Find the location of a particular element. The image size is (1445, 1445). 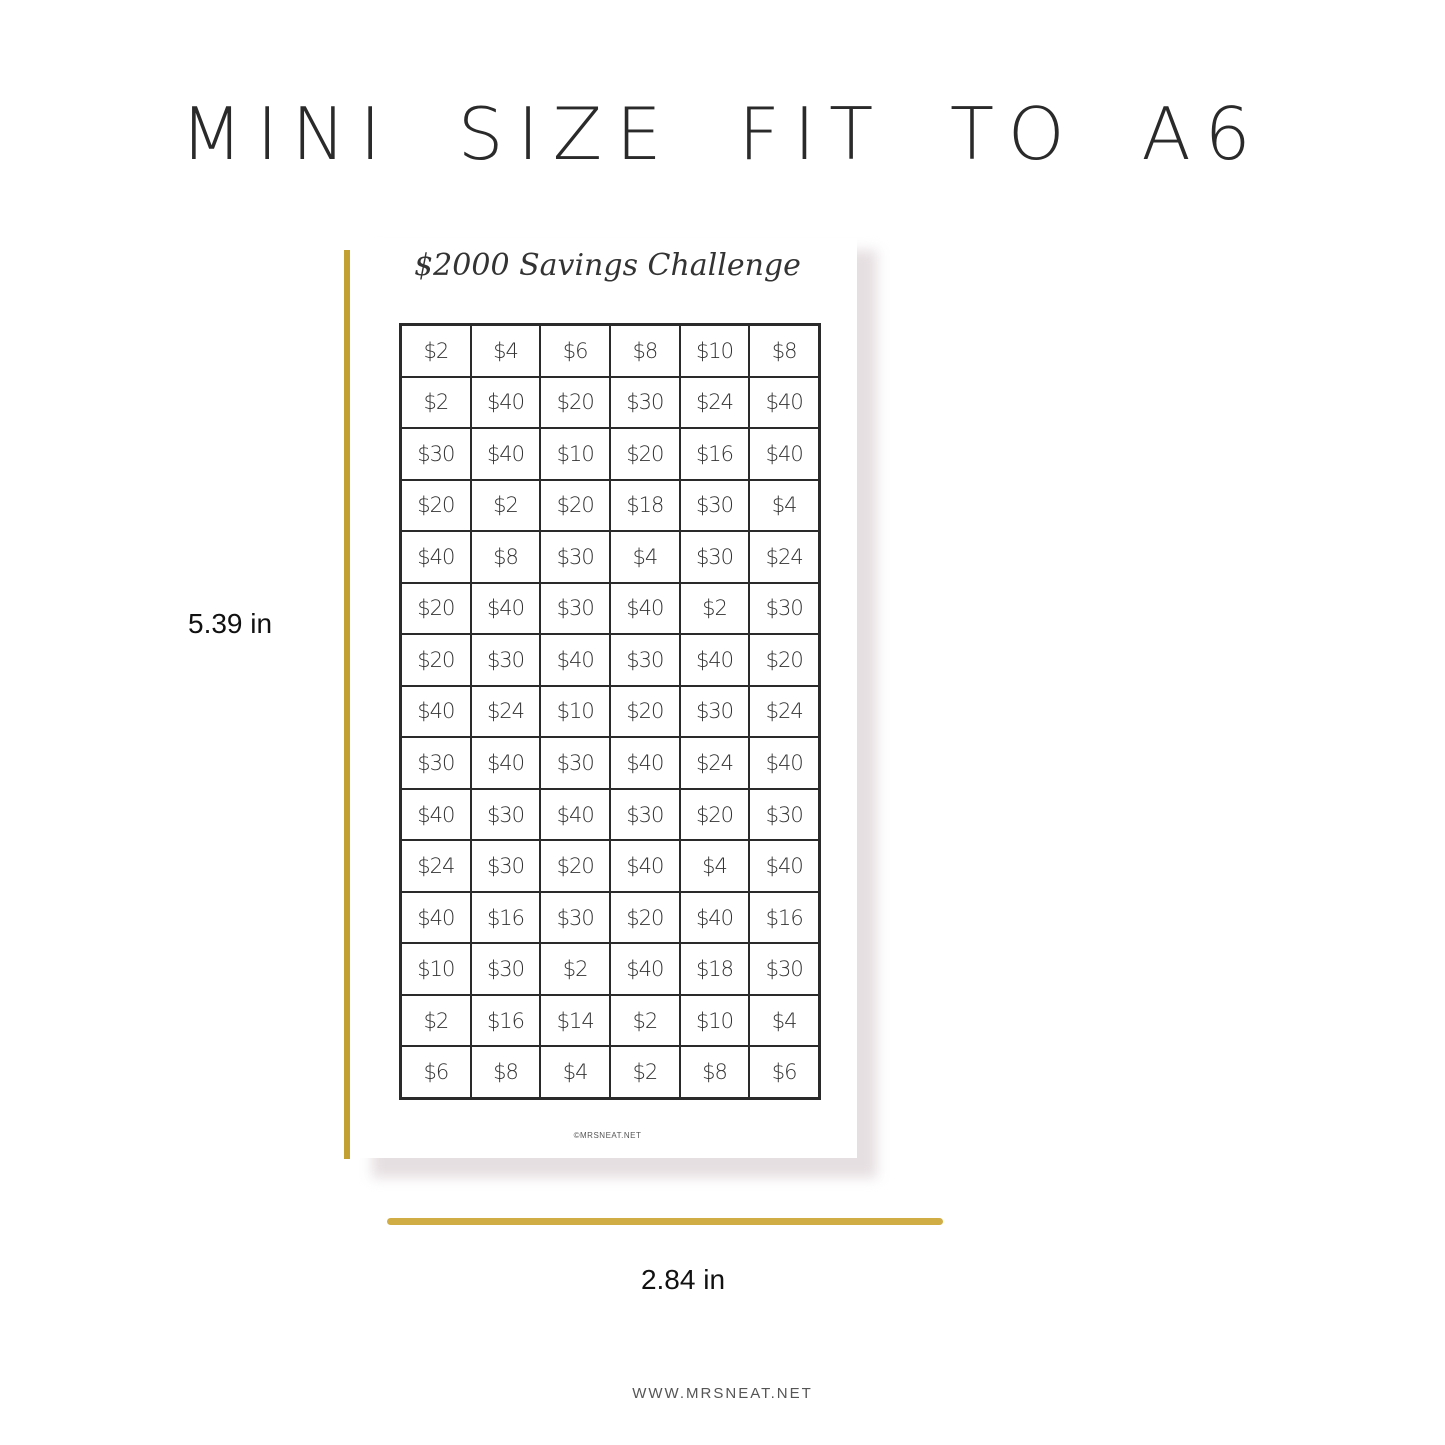

website-footer: WWW.MRSNEAT.NET is located at coordinates (722, 1393).